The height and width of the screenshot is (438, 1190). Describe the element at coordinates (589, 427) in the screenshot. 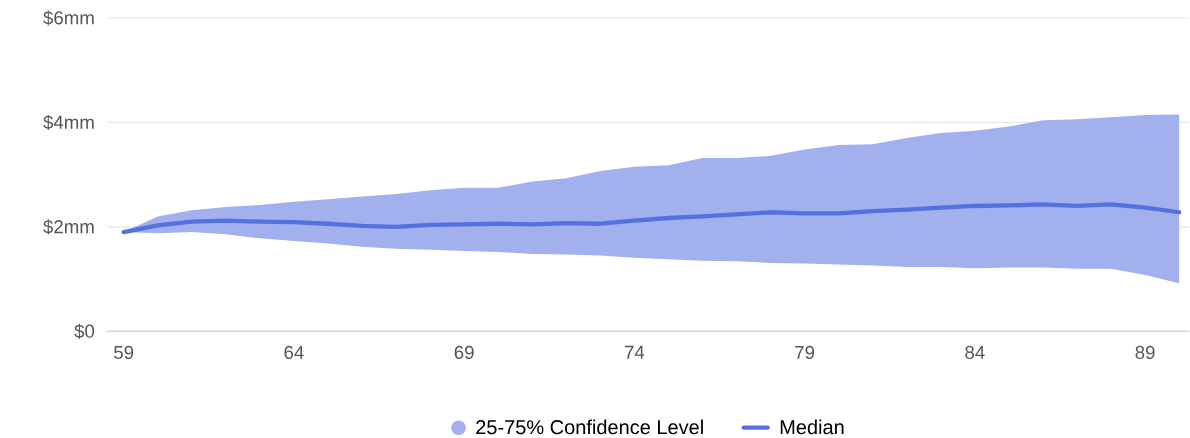

I see `text: 25-75% Confidence Level` at that location.